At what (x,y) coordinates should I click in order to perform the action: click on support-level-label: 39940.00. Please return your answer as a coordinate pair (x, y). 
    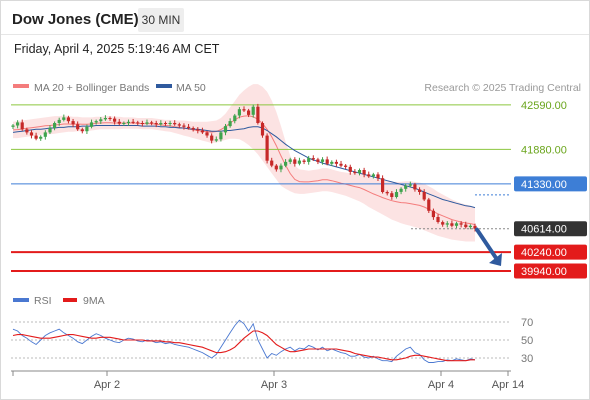
    Looking at the image, I should click on (544, 272).